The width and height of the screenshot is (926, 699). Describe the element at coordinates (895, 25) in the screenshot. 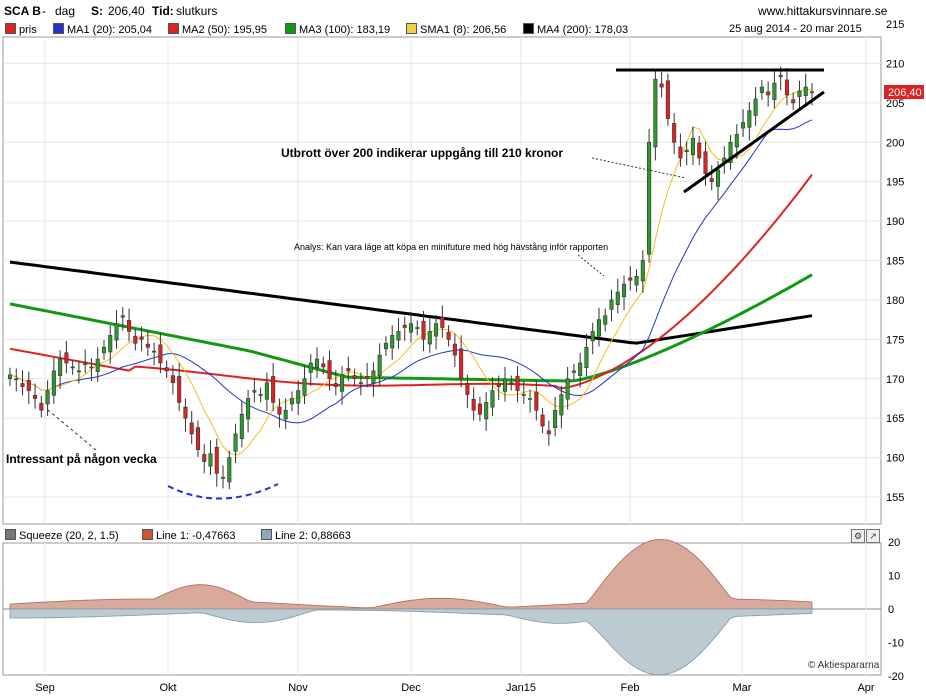

I see `price-tick-label: 215` at that location.